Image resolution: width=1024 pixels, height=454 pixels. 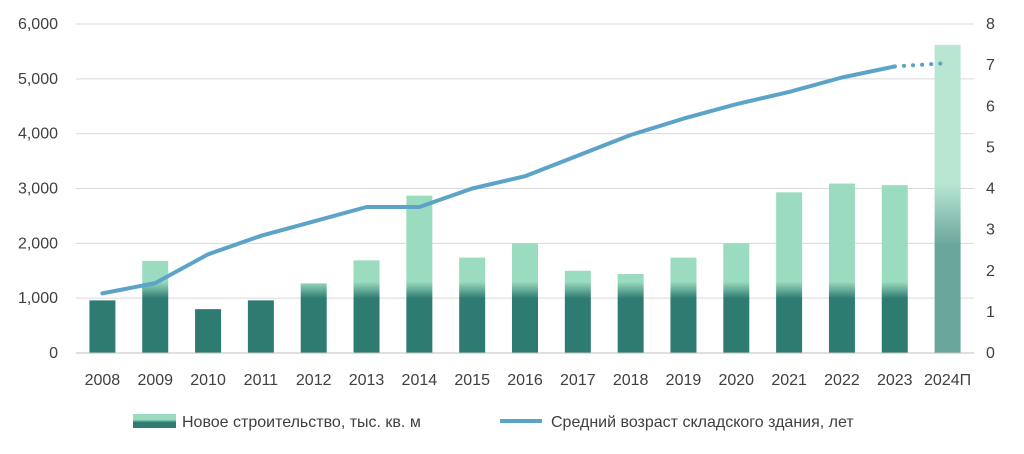 I want to click on x-tick-label: 2012, so click(x=314, y=380).